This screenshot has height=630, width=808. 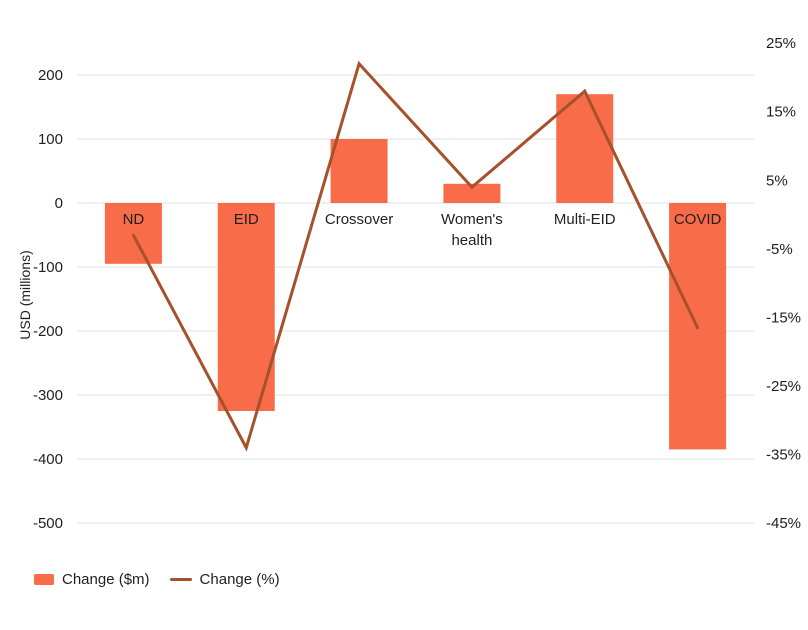 What do you see at coordinates (48, 523) in the screenshot?
I see `left-axis-tick--500: -500` at bounding box center [48, 523].